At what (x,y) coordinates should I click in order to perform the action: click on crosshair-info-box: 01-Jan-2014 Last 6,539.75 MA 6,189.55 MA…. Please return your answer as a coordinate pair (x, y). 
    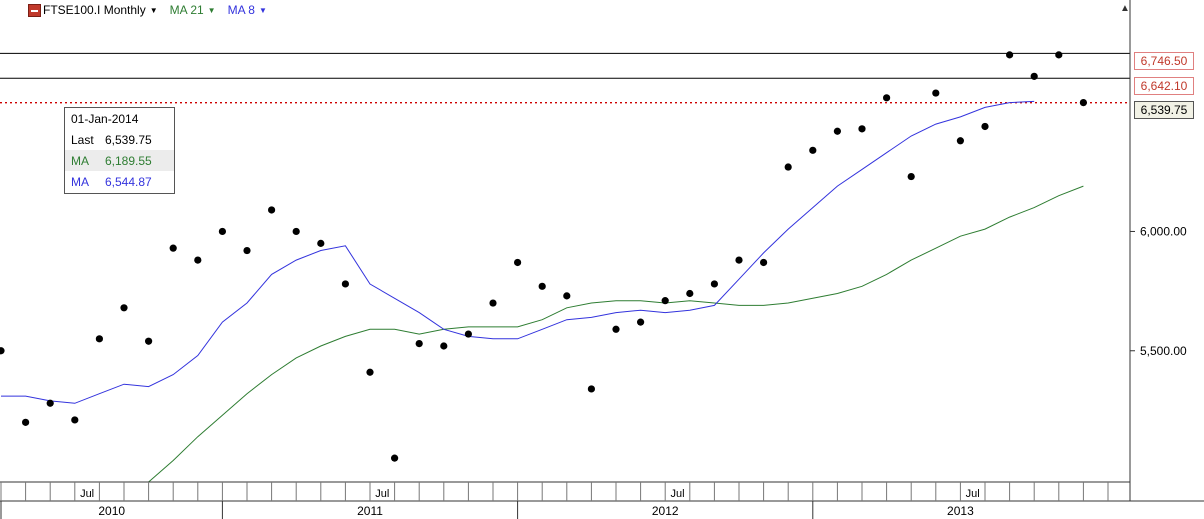
    Looking at the image, I should click on (119, 150).